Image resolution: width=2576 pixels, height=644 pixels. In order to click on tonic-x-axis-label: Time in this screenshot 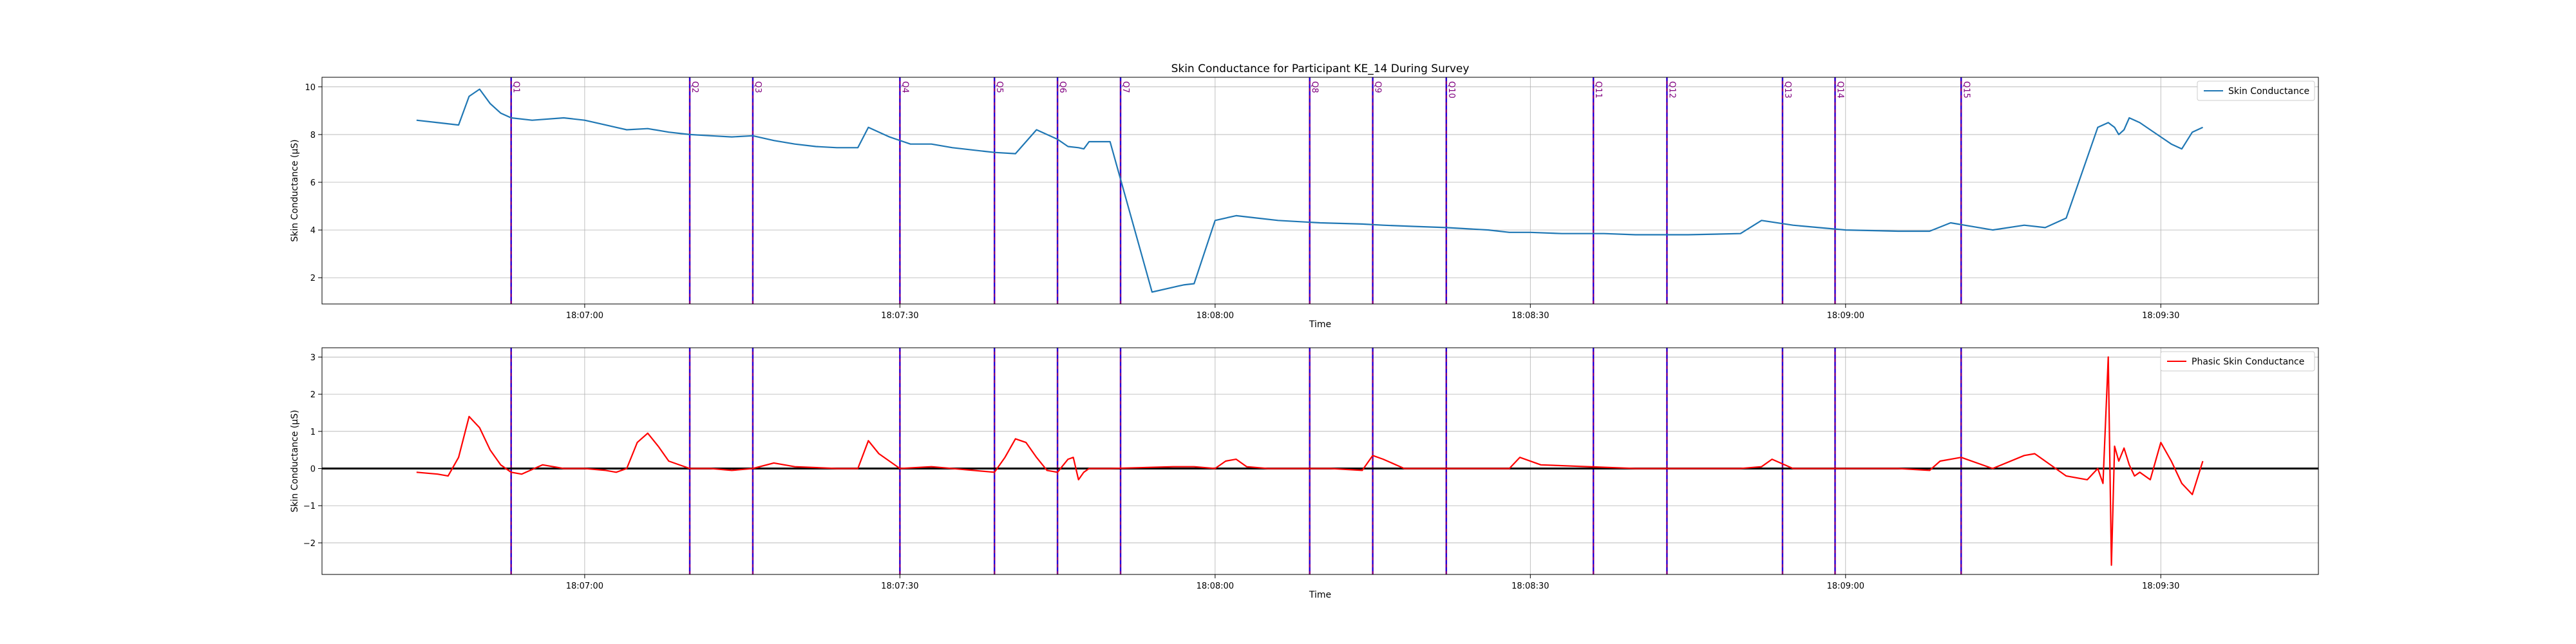, I will do `click(1320, 325)`.